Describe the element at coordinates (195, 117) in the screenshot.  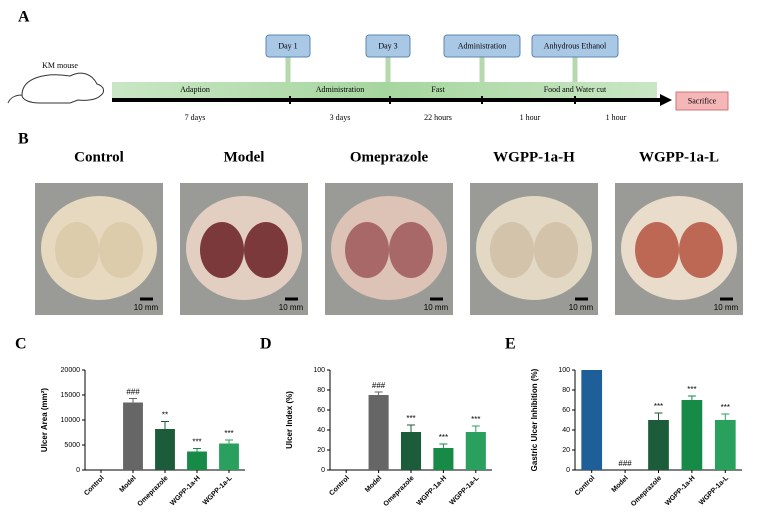
I see `duration-label: 7 days` at that location.